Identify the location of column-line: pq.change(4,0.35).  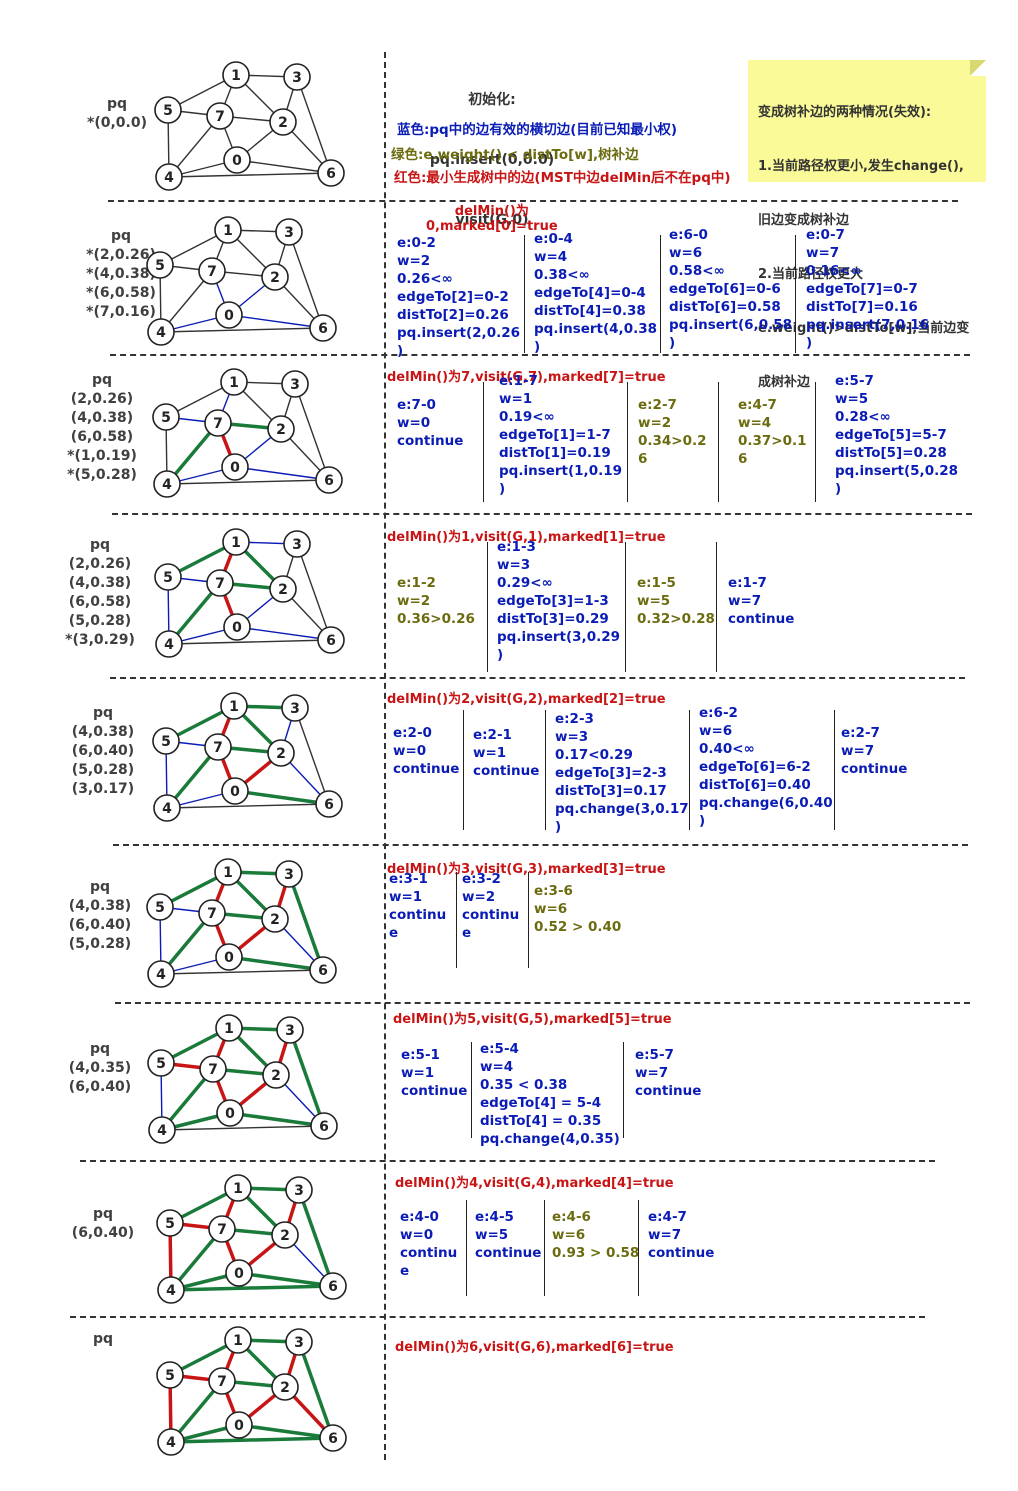
(550, 1139).